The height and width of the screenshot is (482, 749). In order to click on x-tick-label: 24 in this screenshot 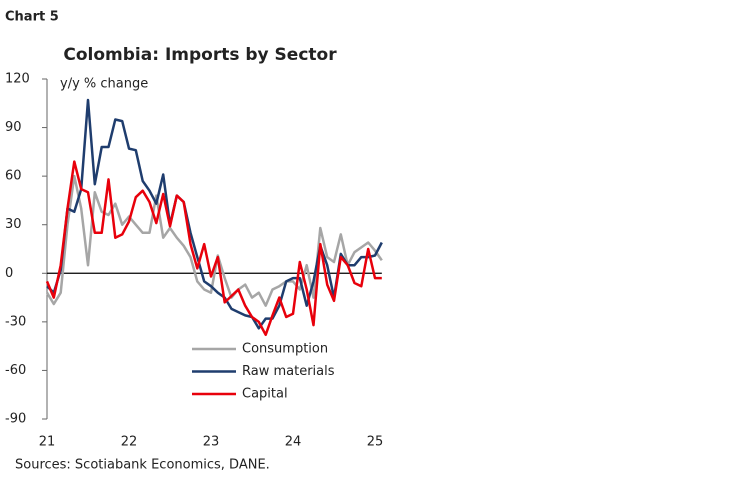, I will do `click(293, 442)`.